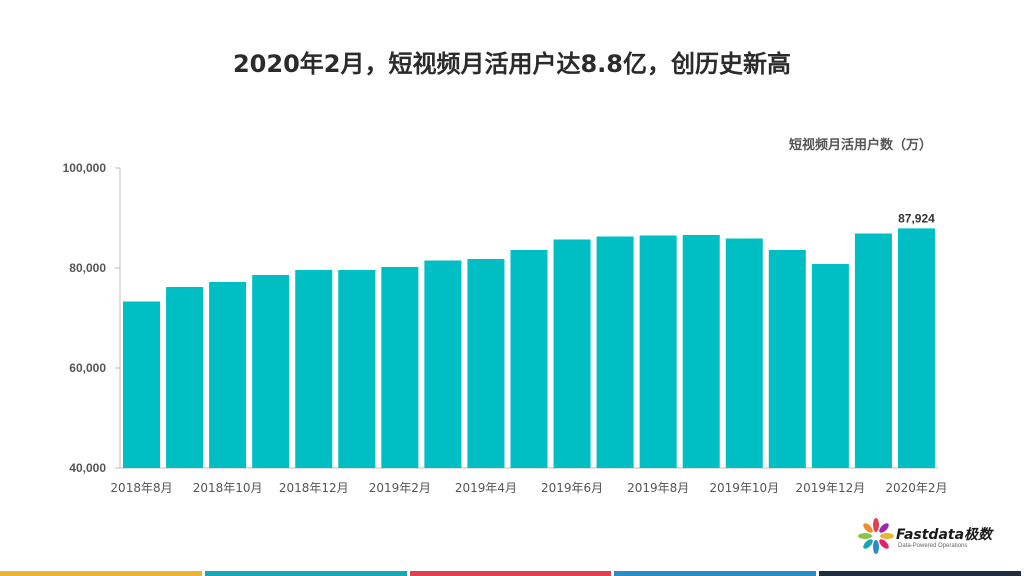 This screenshot has width=1024, height=576. What do you see at coordinates (933, 546) in the screenshot?
I see `logo-tagline: Data-Powered Operations` at bounding box center [933, 546].